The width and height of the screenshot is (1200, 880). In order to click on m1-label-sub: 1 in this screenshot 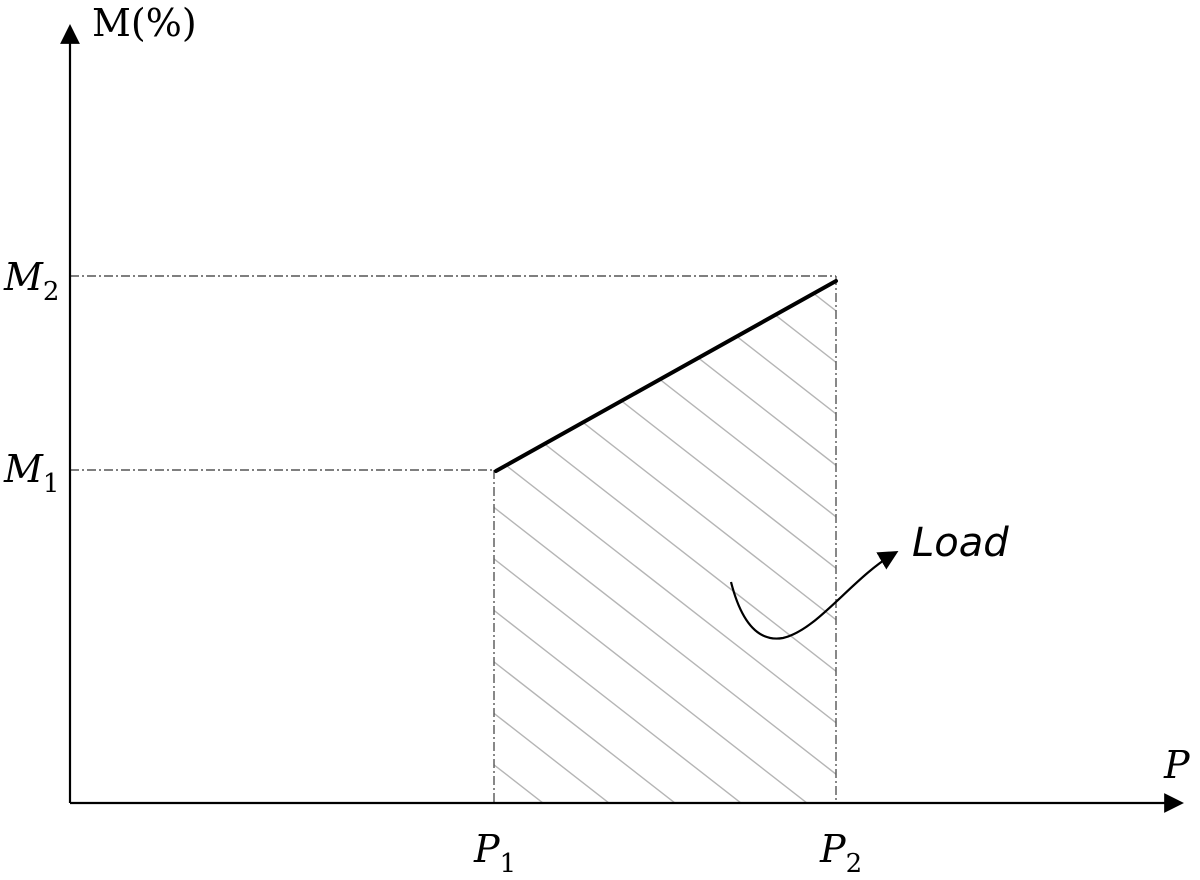, I will do `click(51, 484)`.